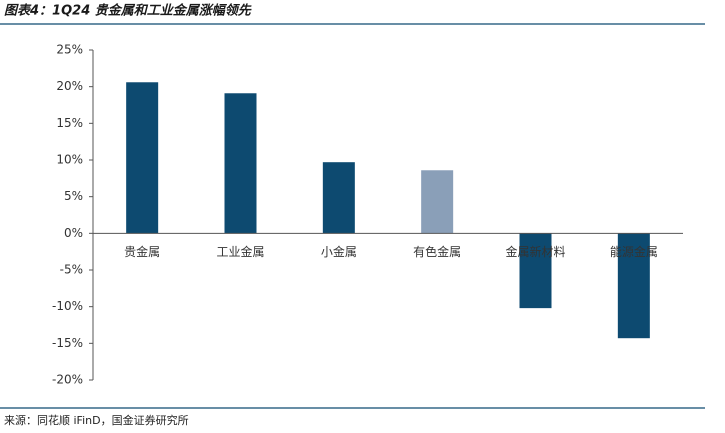 The height and width of the screenshot is (433, 725). I want to click on y-tick-label: 20%, so click(69, 86).